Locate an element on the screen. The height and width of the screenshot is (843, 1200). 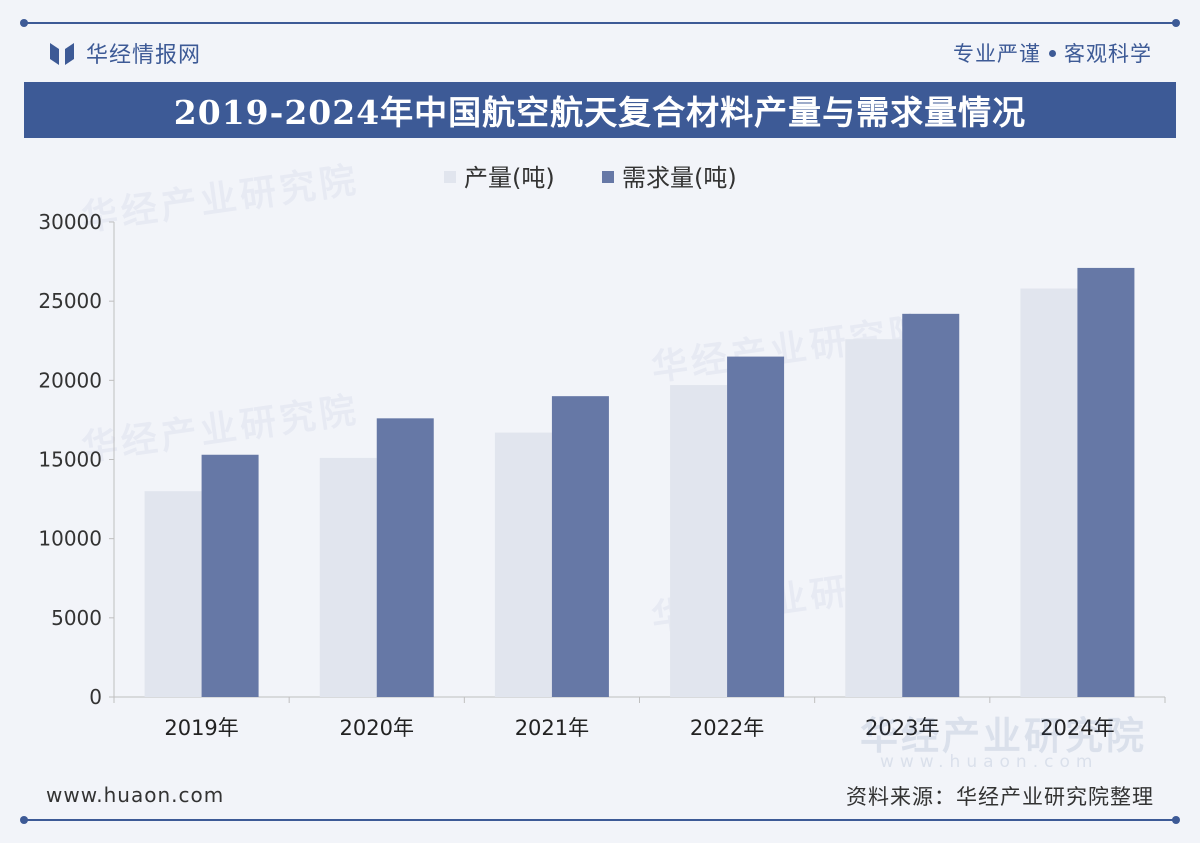
brand: 华经情报网 is located at coordinates (124, 53).